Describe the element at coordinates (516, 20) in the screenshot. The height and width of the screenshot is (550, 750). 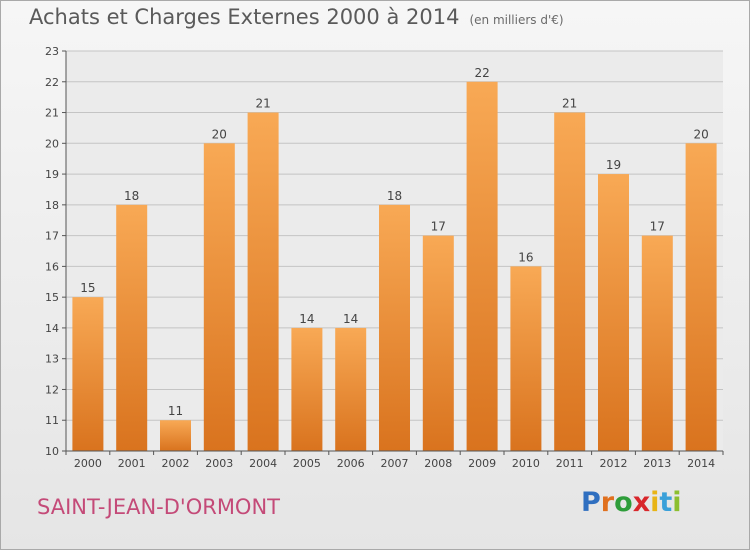
I see `chart-subtitle: (en milliers d'€)` at that location.